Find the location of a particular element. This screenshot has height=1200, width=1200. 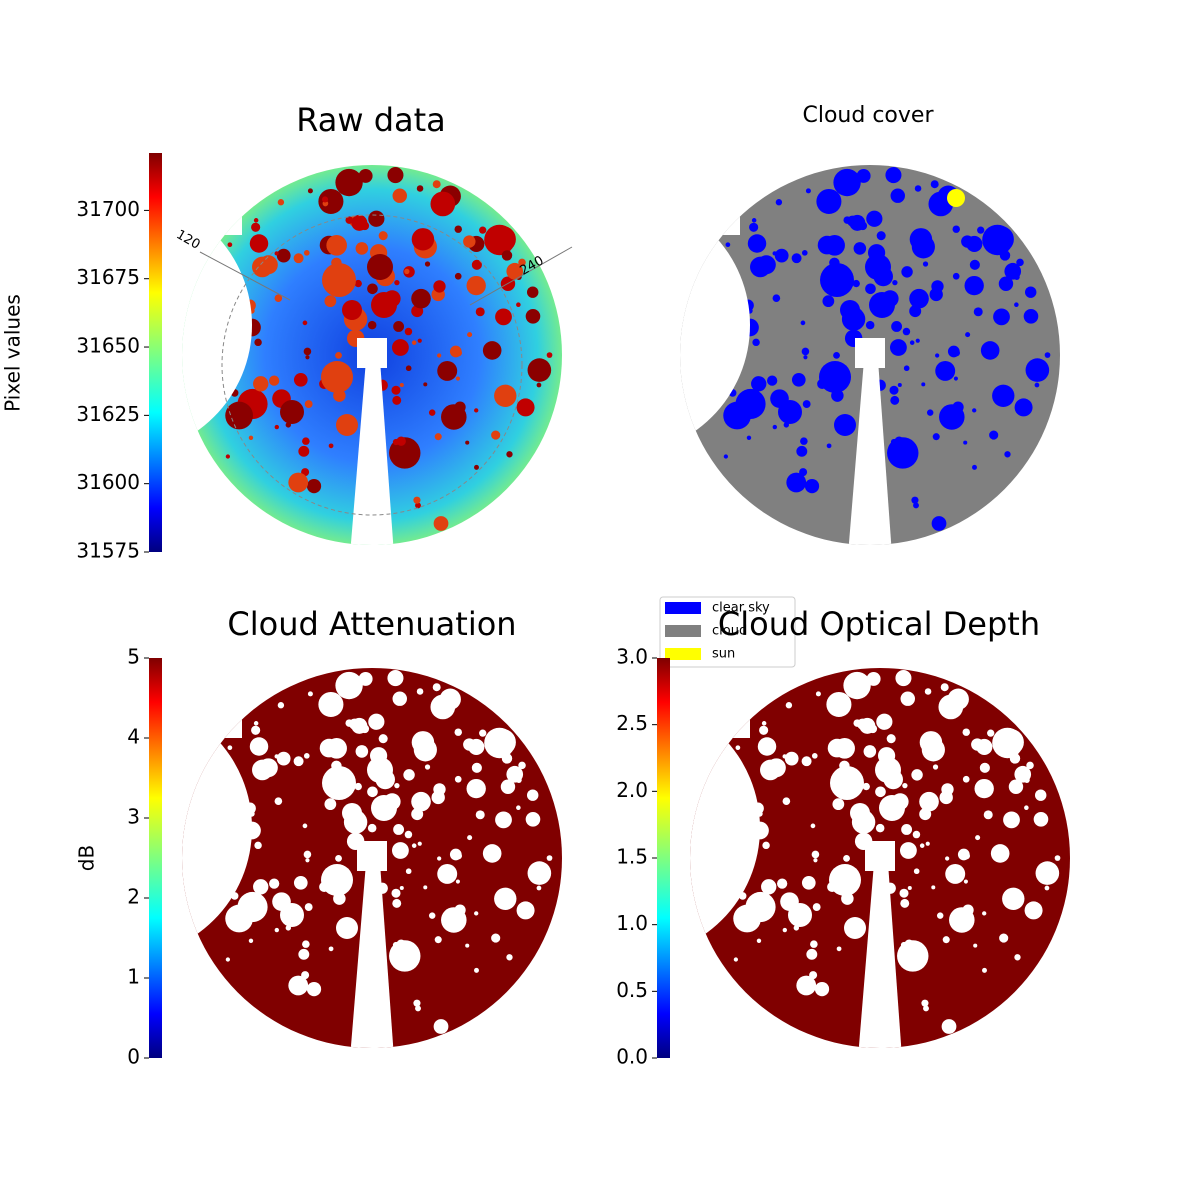

legend-label: clear sky is located at coordinates (741, 608).